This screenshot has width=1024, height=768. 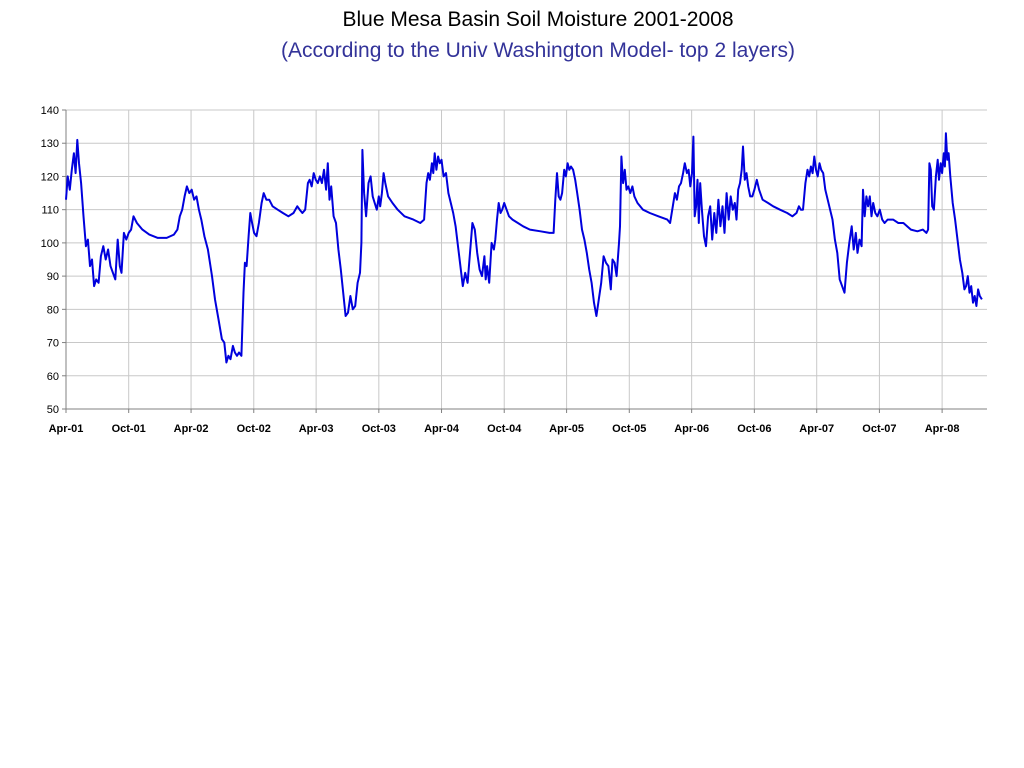 I want to click on x-tick-label: Apr-08, so click(x=942, y=429).